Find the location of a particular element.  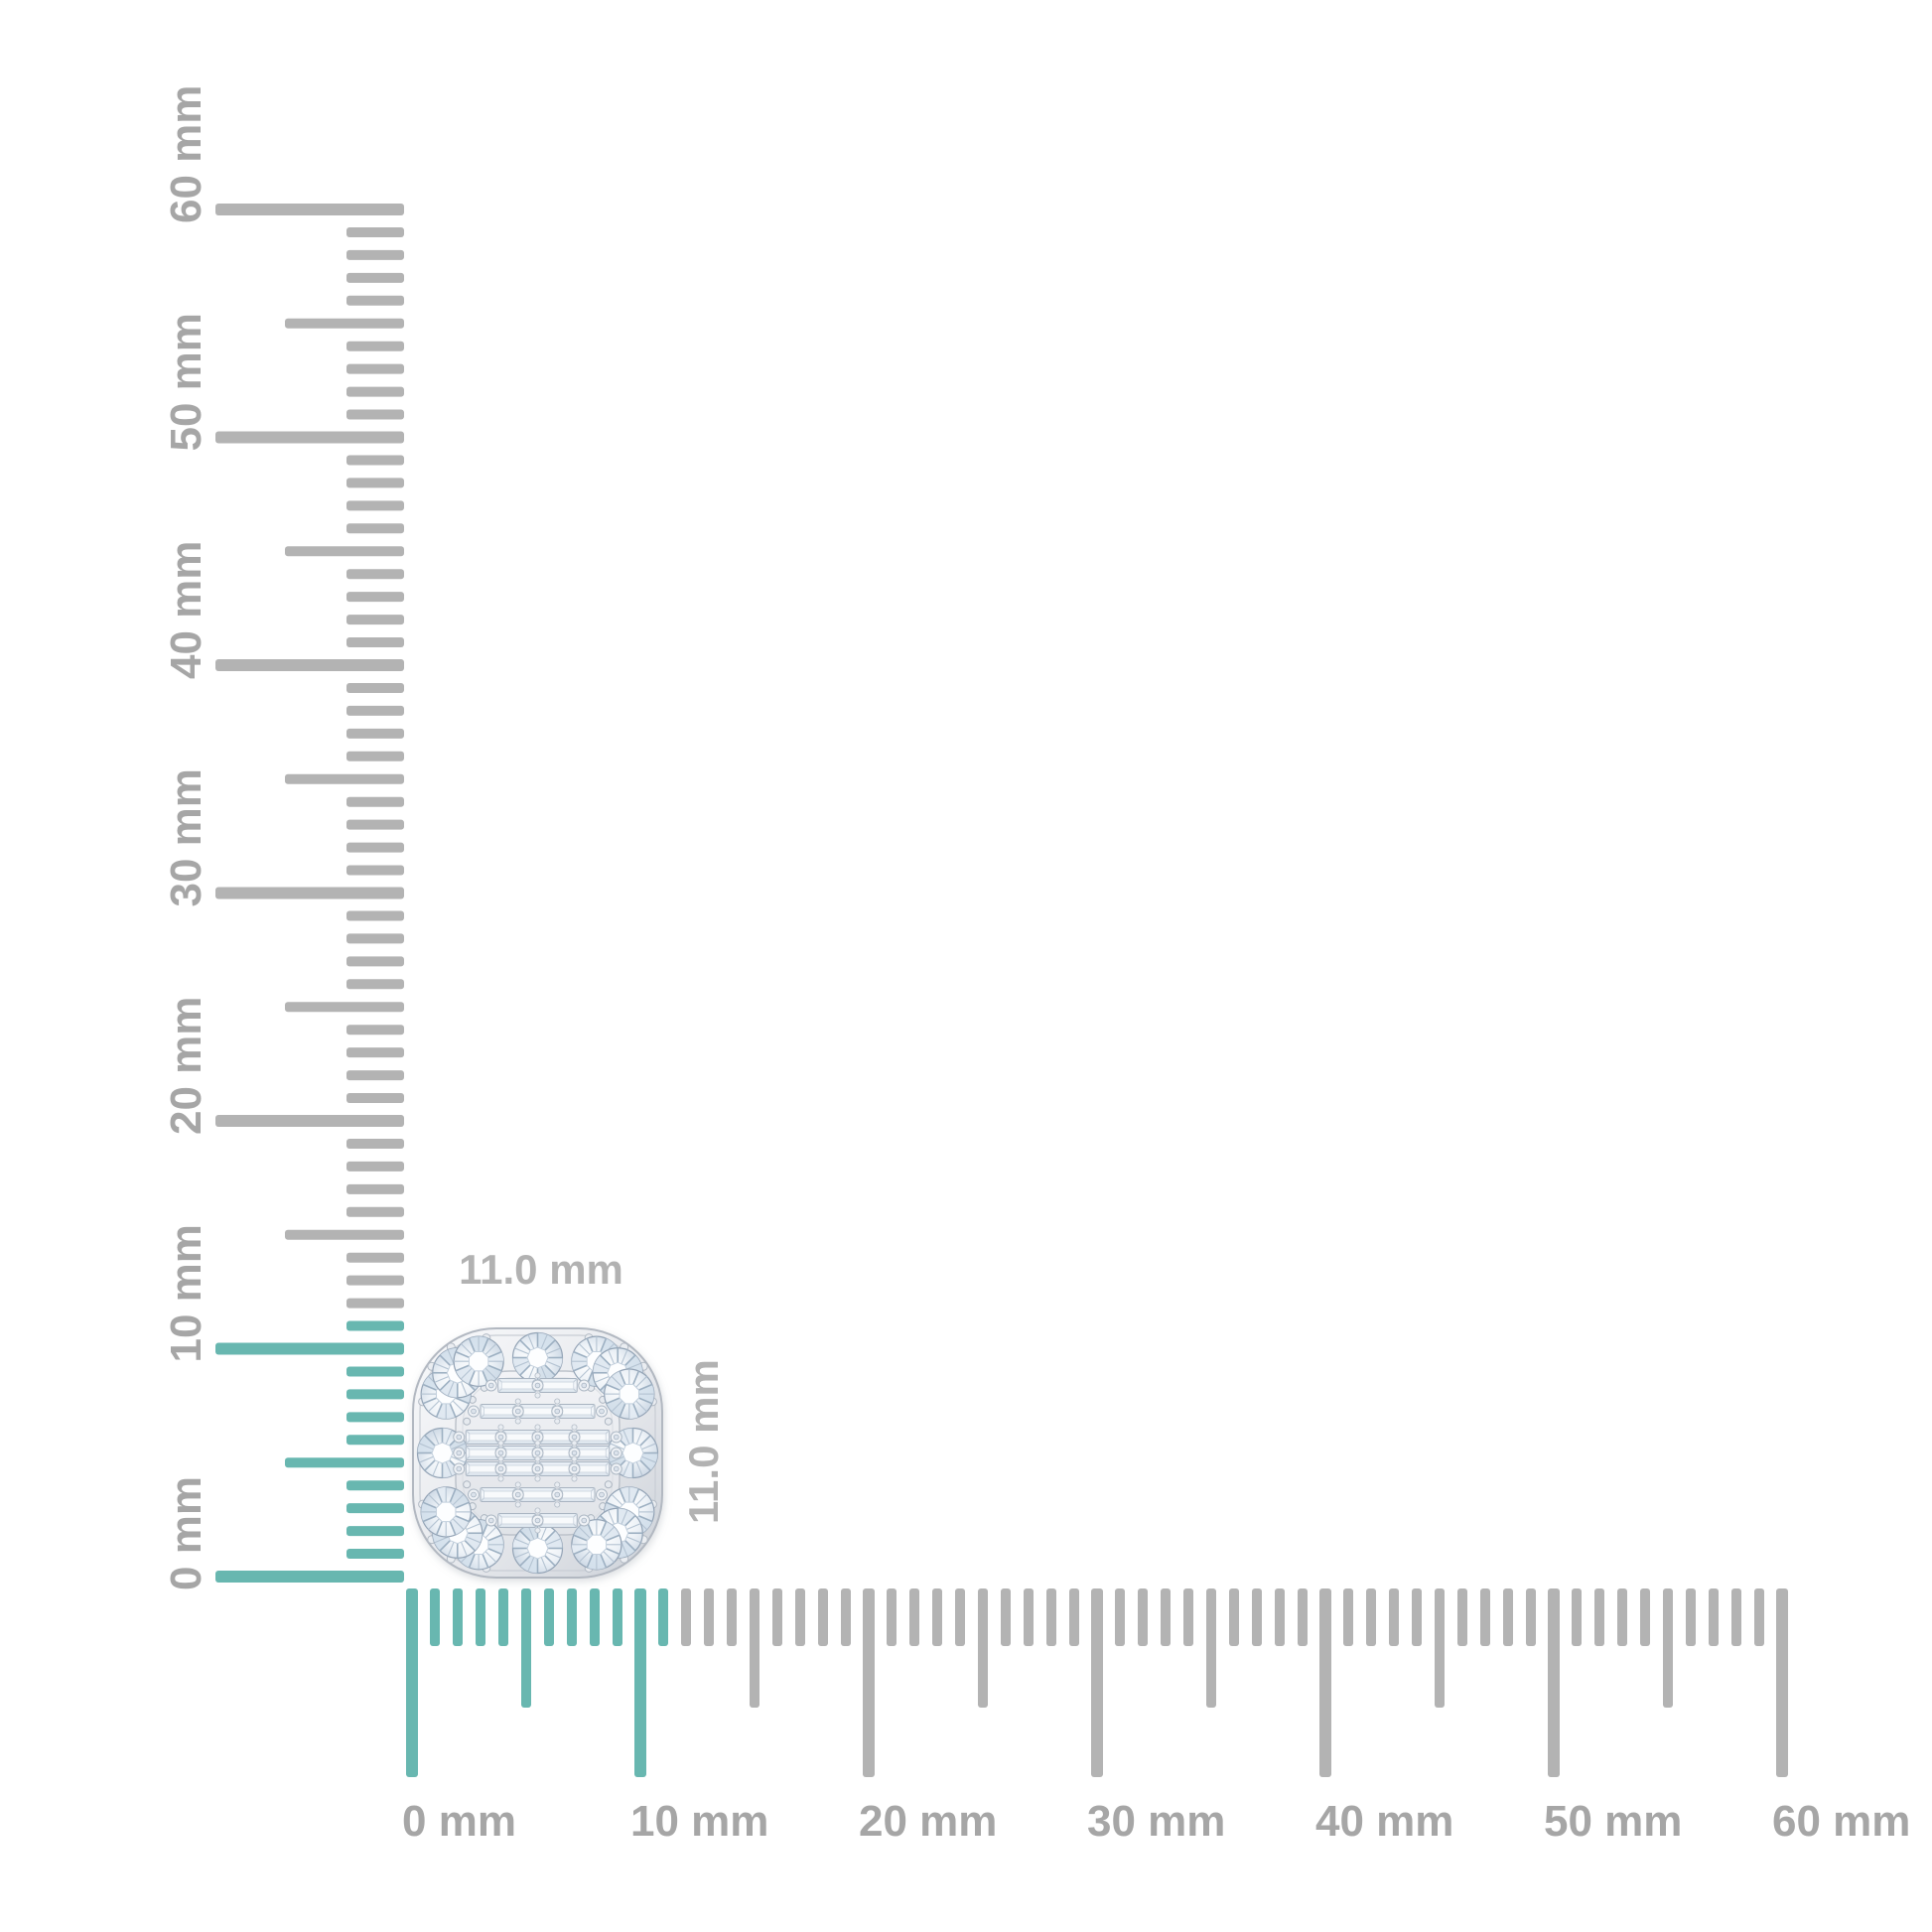

height-dimension-label: 11.0 mm is located at coordinates (703, 1441).